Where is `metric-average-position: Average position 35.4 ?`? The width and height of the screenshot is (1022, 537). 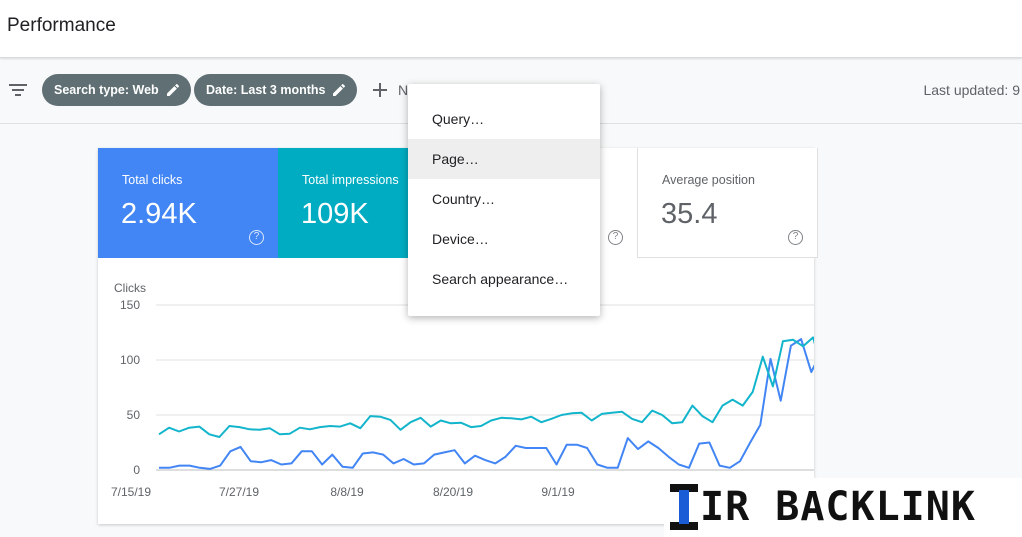
metric-average-position: Average position 35.4 ? is located at coordinates (728, 203).